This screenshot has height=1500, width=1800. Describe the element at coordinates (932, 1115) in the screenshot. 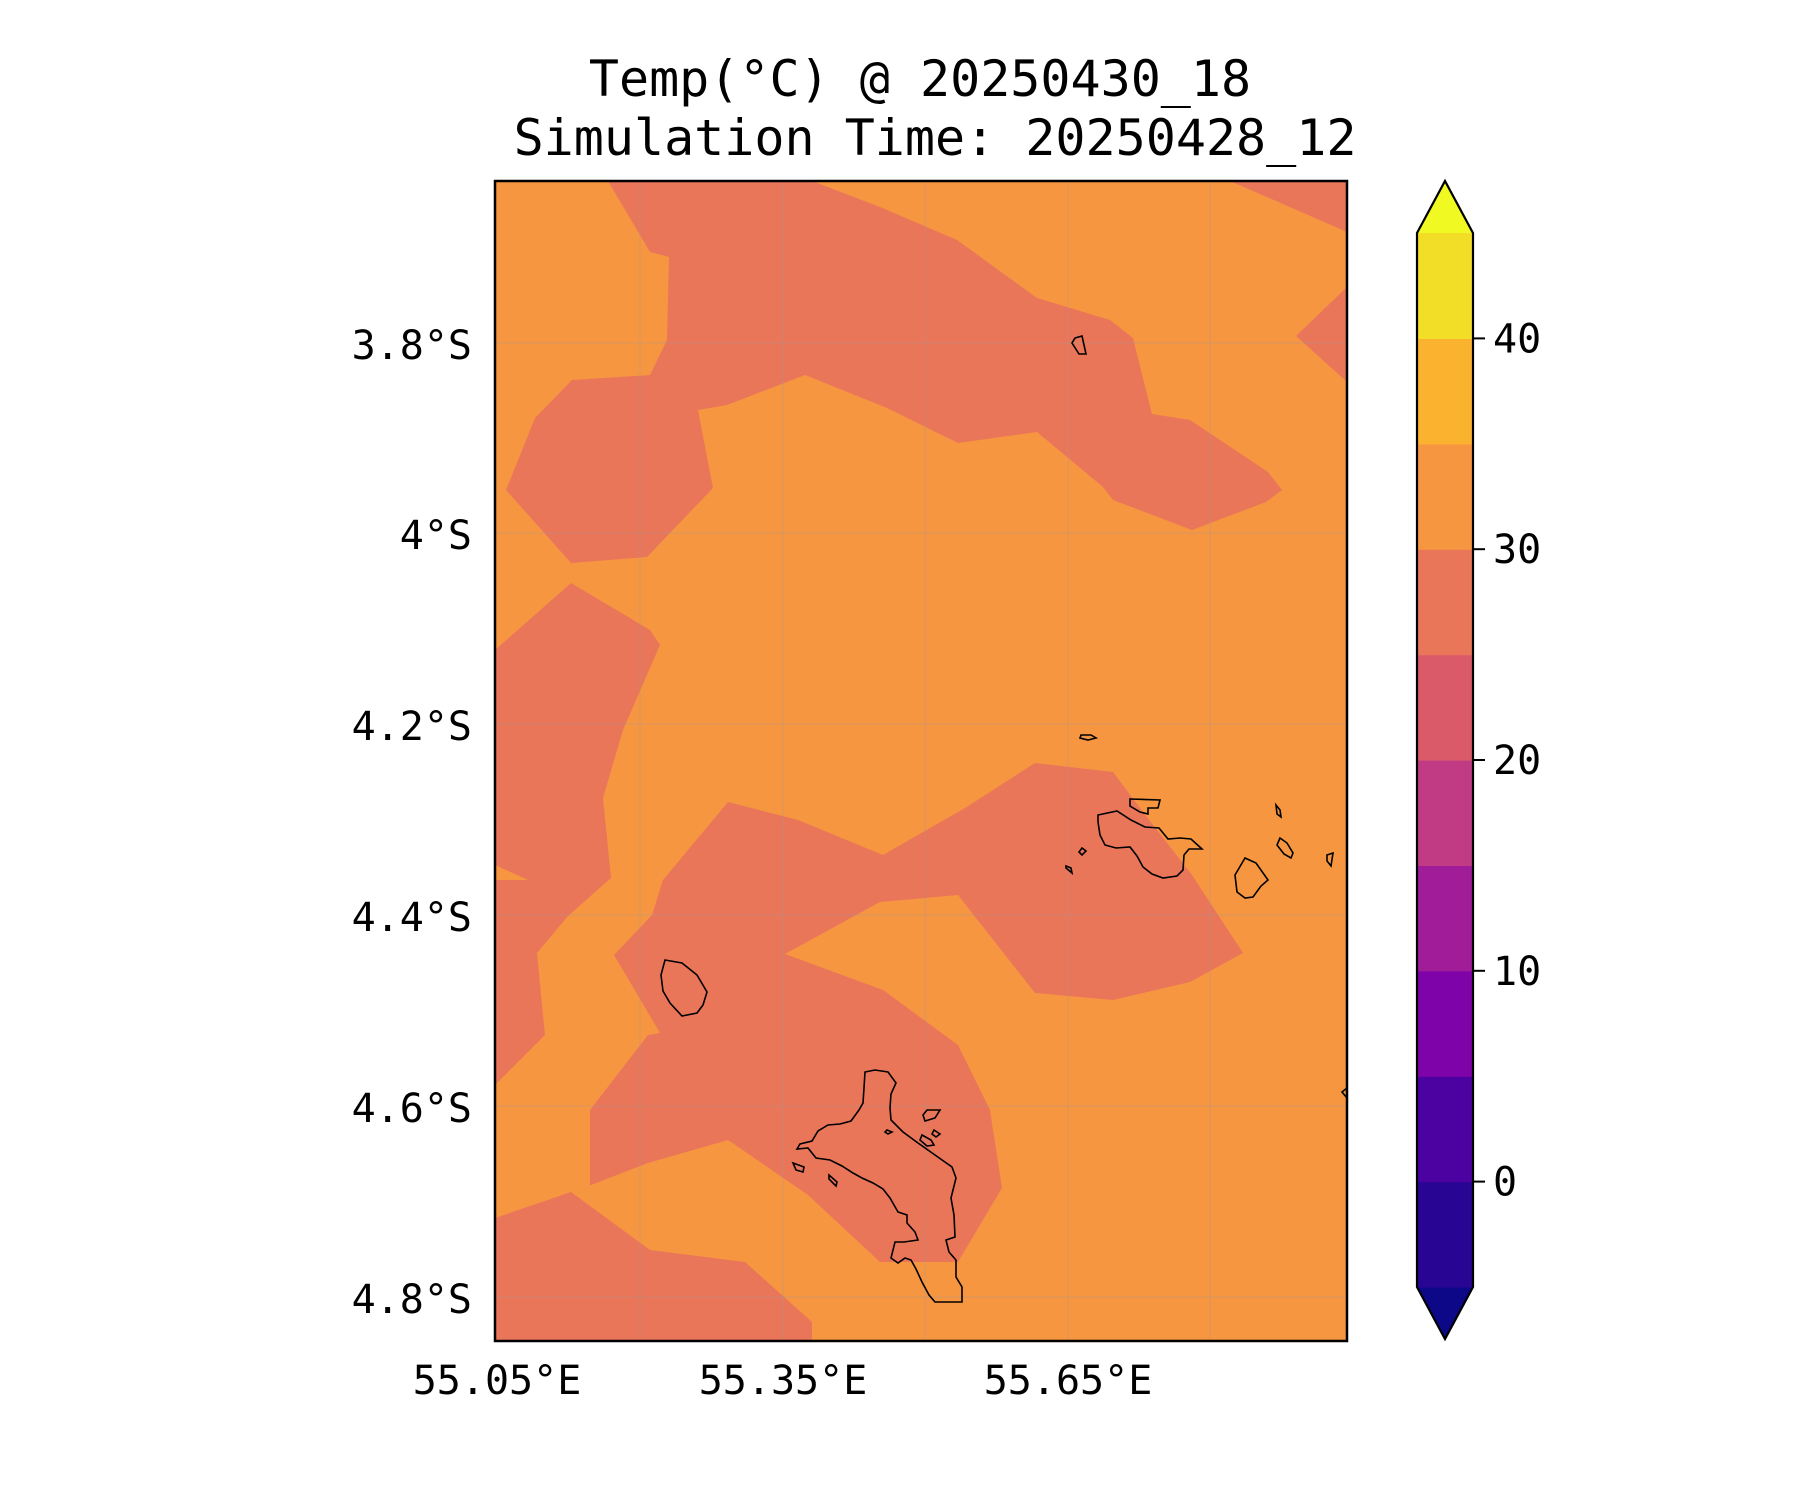

I see `coastline-ste-anne` at that location.